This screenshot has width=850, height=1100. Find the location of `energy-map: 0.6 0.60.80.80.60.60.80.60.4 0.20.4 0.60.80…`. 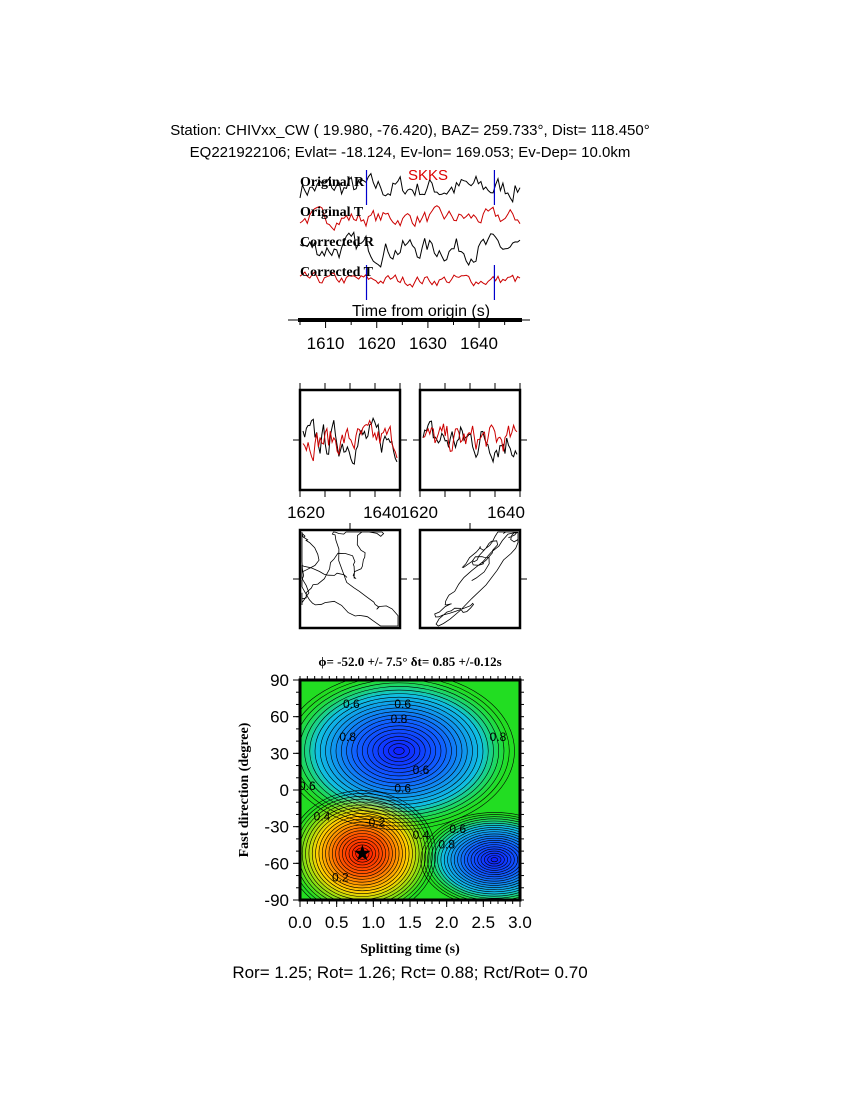

energy-map: 0.6 0.60.80.80.60.60.80.60.4 0.20.4 0.60.80… is located at coordinates (409, 790).